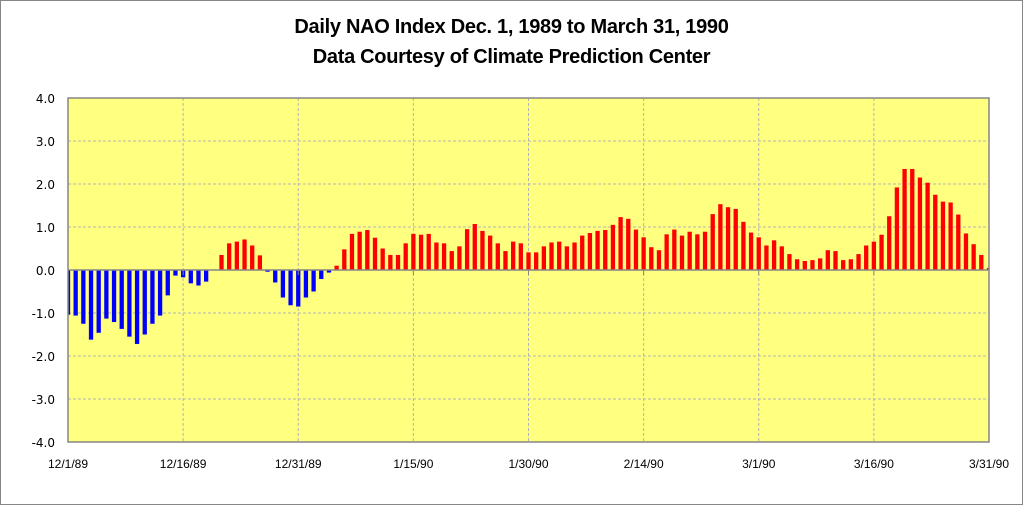 The image size is (1023, 505). What do you see at coordinates (43, 314) in the screenshot?
I see `y-tick-label: -1.0` at bounding box center [43, 314].